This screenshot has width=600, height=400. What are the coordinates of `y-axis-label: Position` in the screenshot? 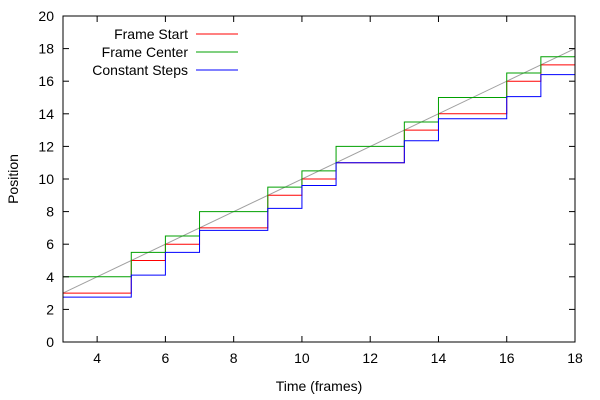 It's located at (13, 179).